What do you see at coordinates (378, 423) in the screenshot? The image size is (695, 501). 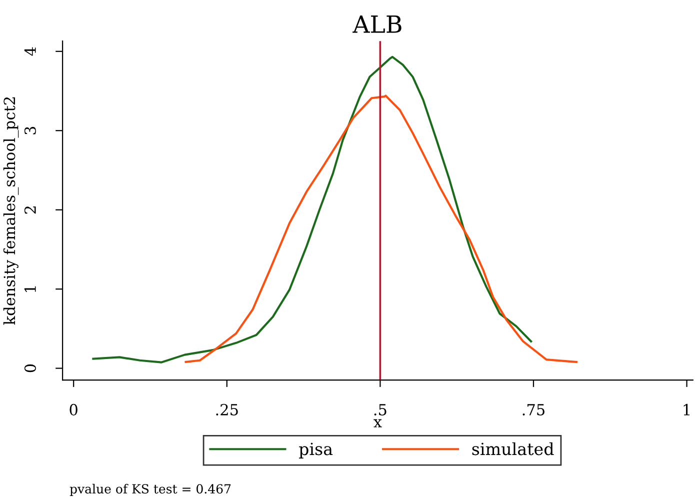 I see `x-axis-title: x` at bounding box center [378, 423].